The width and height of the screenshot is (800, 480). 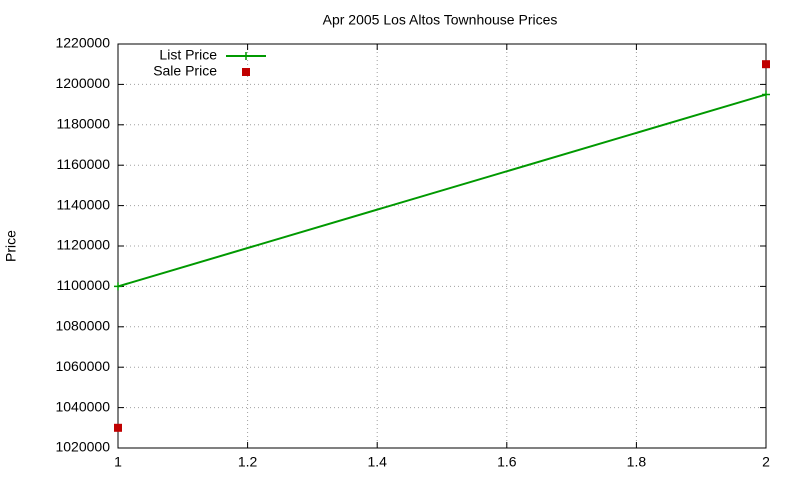 I want to click on y-tick-label: 1200000, so click(x=82, y=83).